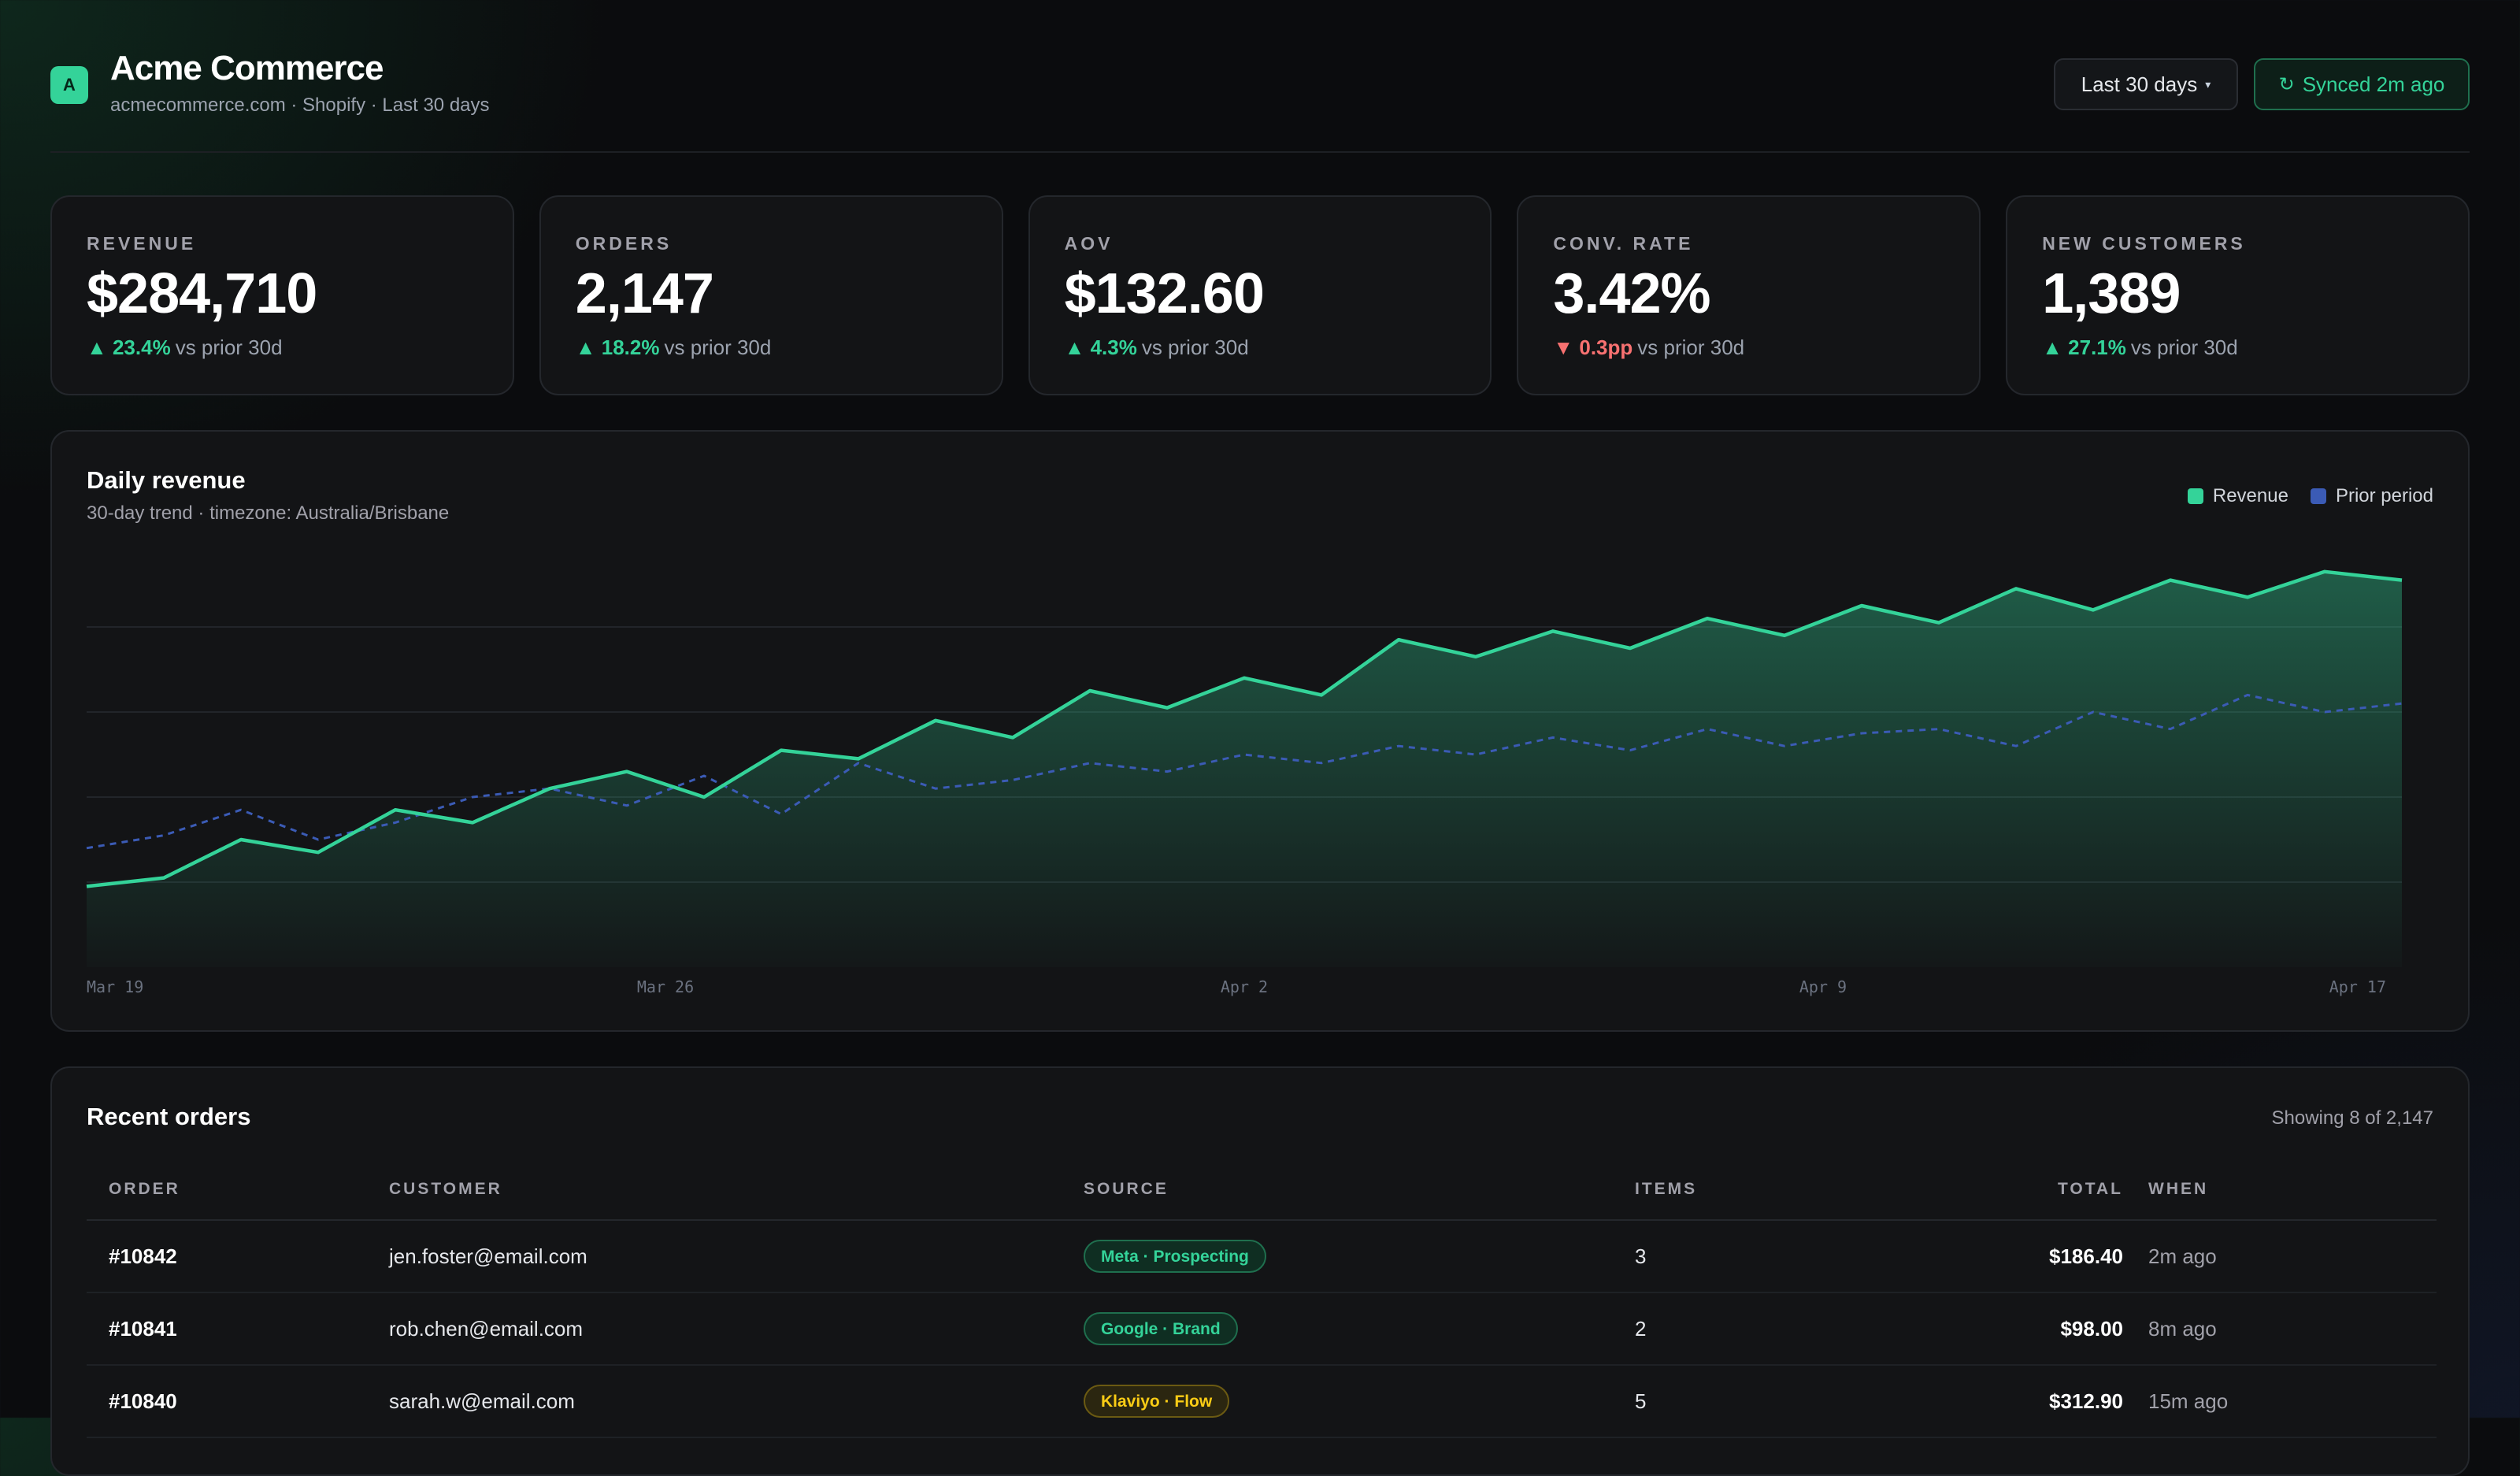 The width and height of the screenshot is (2520, 1476). I want to click on customer-email: jen.foster@email.com, so click(488, 1256).